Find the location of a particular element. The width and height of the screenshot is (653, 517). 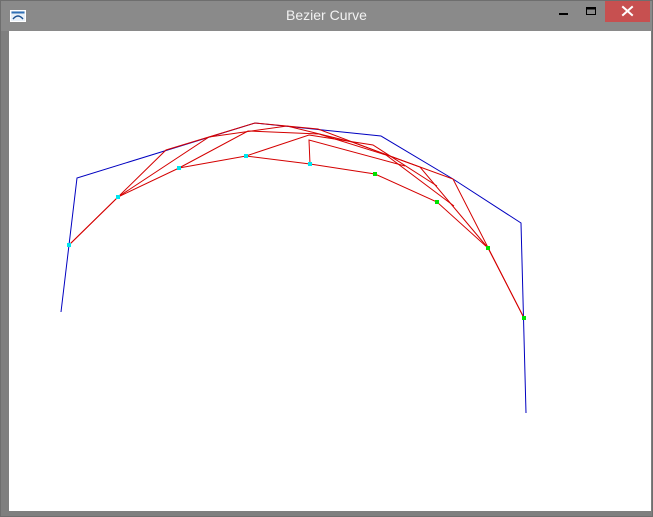

right-curve-points is located at coordinates (449, 246).